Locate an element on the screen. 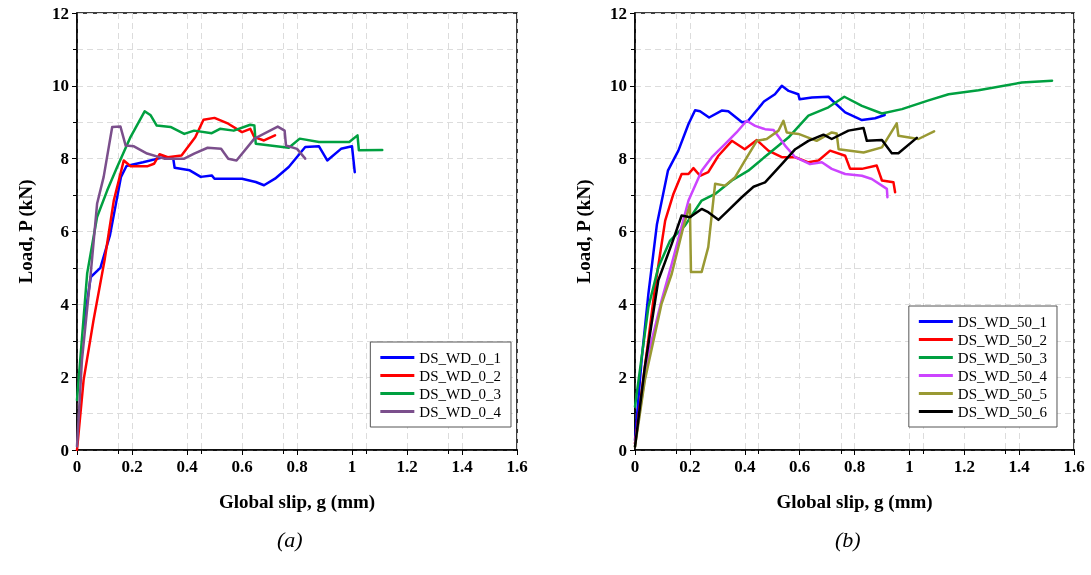 This screenshot has height=575, width=1091. legend-label: DS_WD_50_4 is located at coordinates (1002, 375).